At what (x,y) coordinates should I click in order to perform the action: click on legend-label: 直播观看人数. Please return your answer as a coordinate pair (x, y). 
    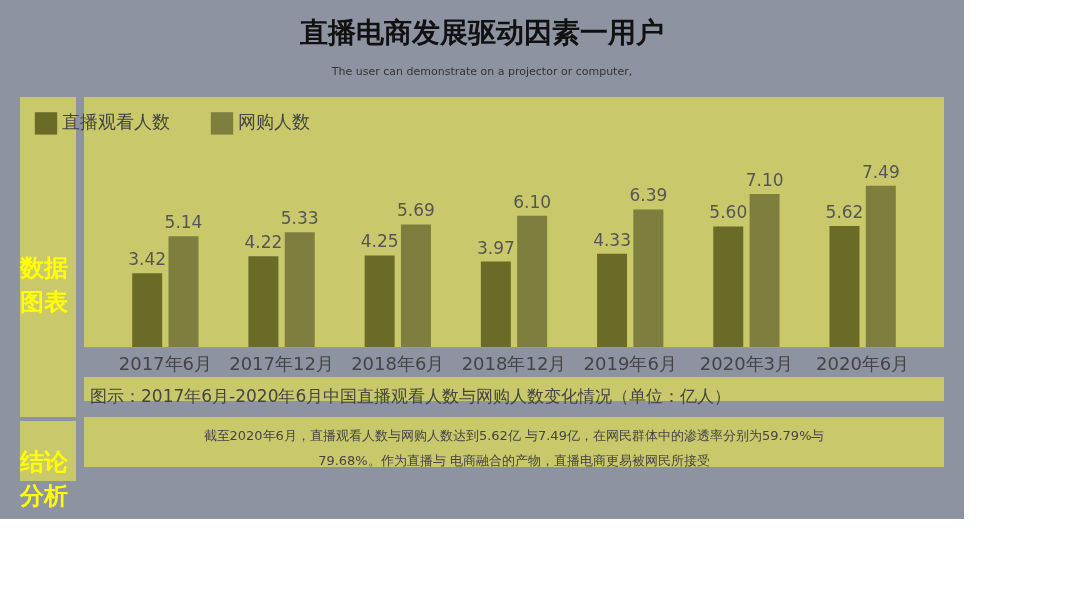
    Looking at the image, I should click on (116, 122).